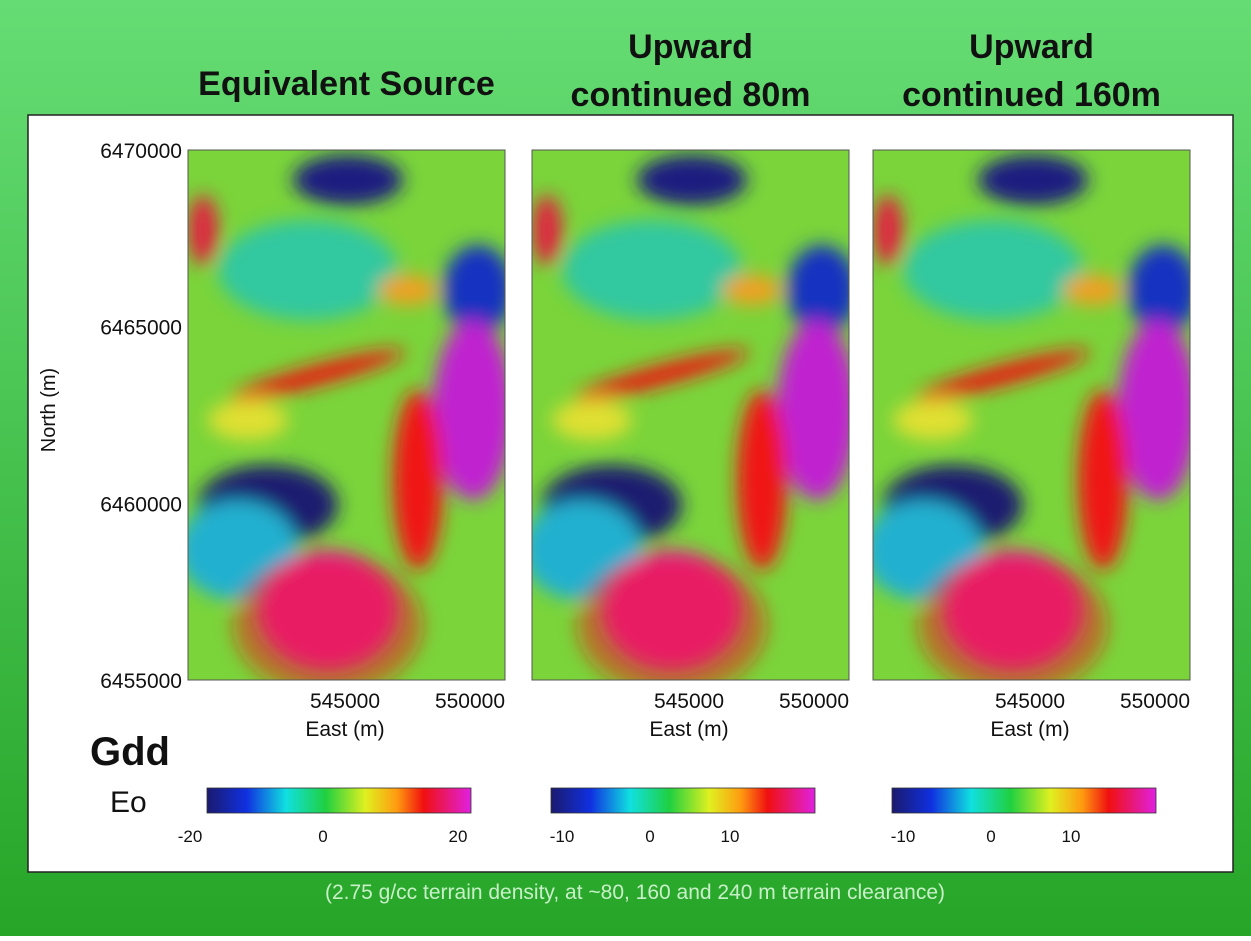 The height and width of the screenshot is (941, 1251). I want to click on legend-subtitle: Eo, so click(128, 802).